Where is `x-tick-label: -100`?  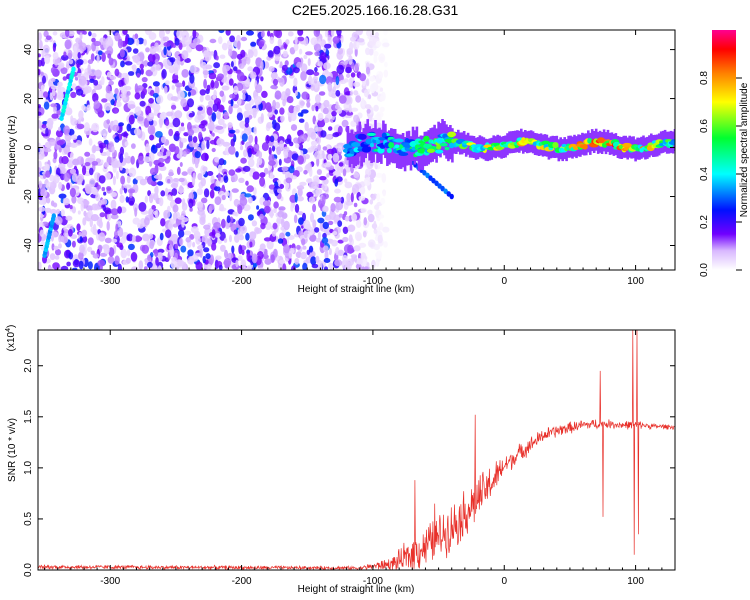
x-tick-label: -100 is located at coordinates (373, 581).